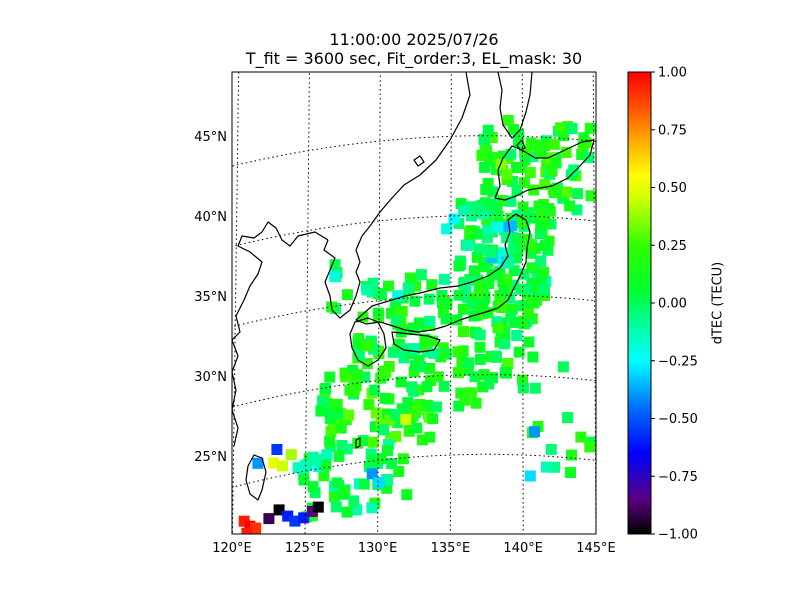  Describe the element at coordinates (672, 246) in the screenshot. I see `colorbar-tick-label: 0.25` at that location.